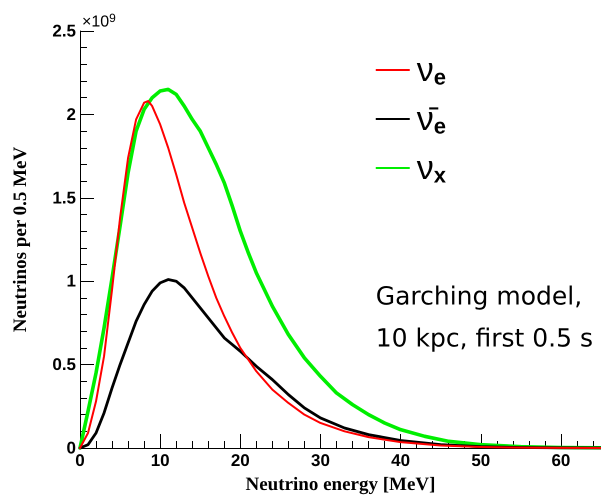 The image size is (601, 499). Describe the element at coordinates (64, 364) in the screenshot. I see `y-tick-label: 0.5` at that location.